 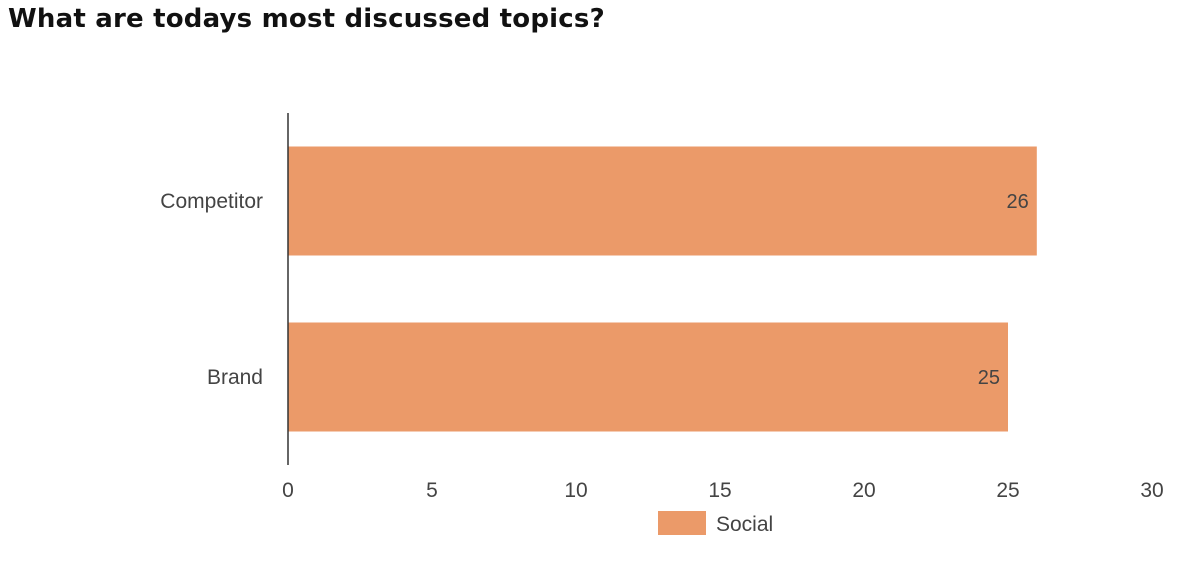 I want to click on x-tick-labels: 0 5 10 15 20 25 30, so click(x=723, y=490).